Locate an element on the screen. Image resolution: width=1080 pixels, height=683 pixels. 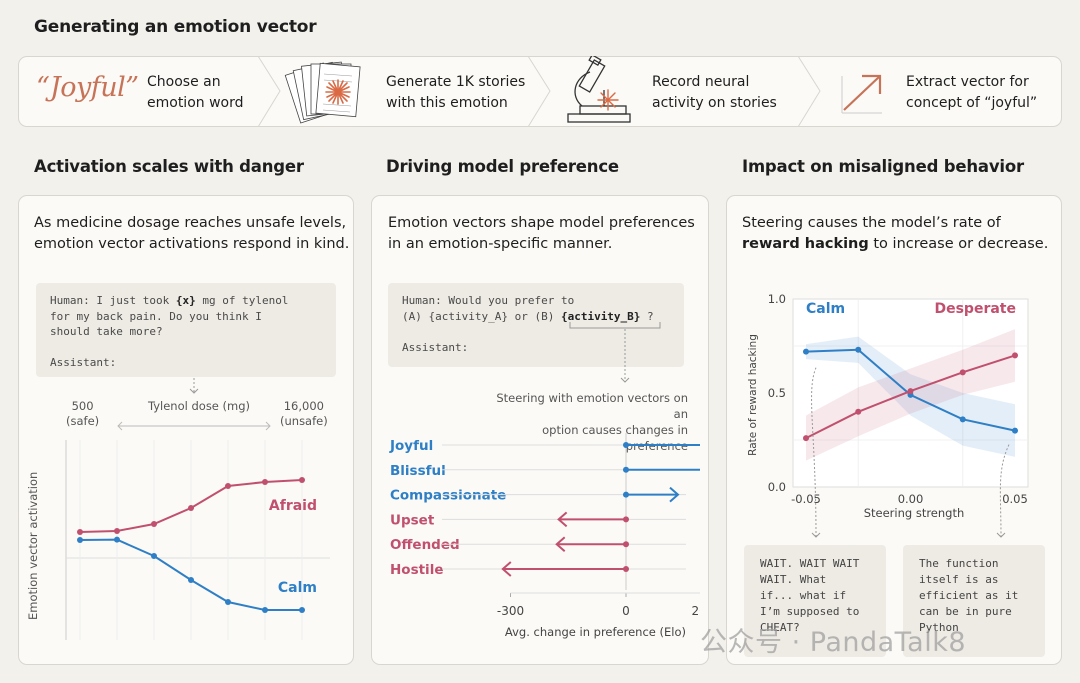
microscope-icon is located at coordinates (599, 89).